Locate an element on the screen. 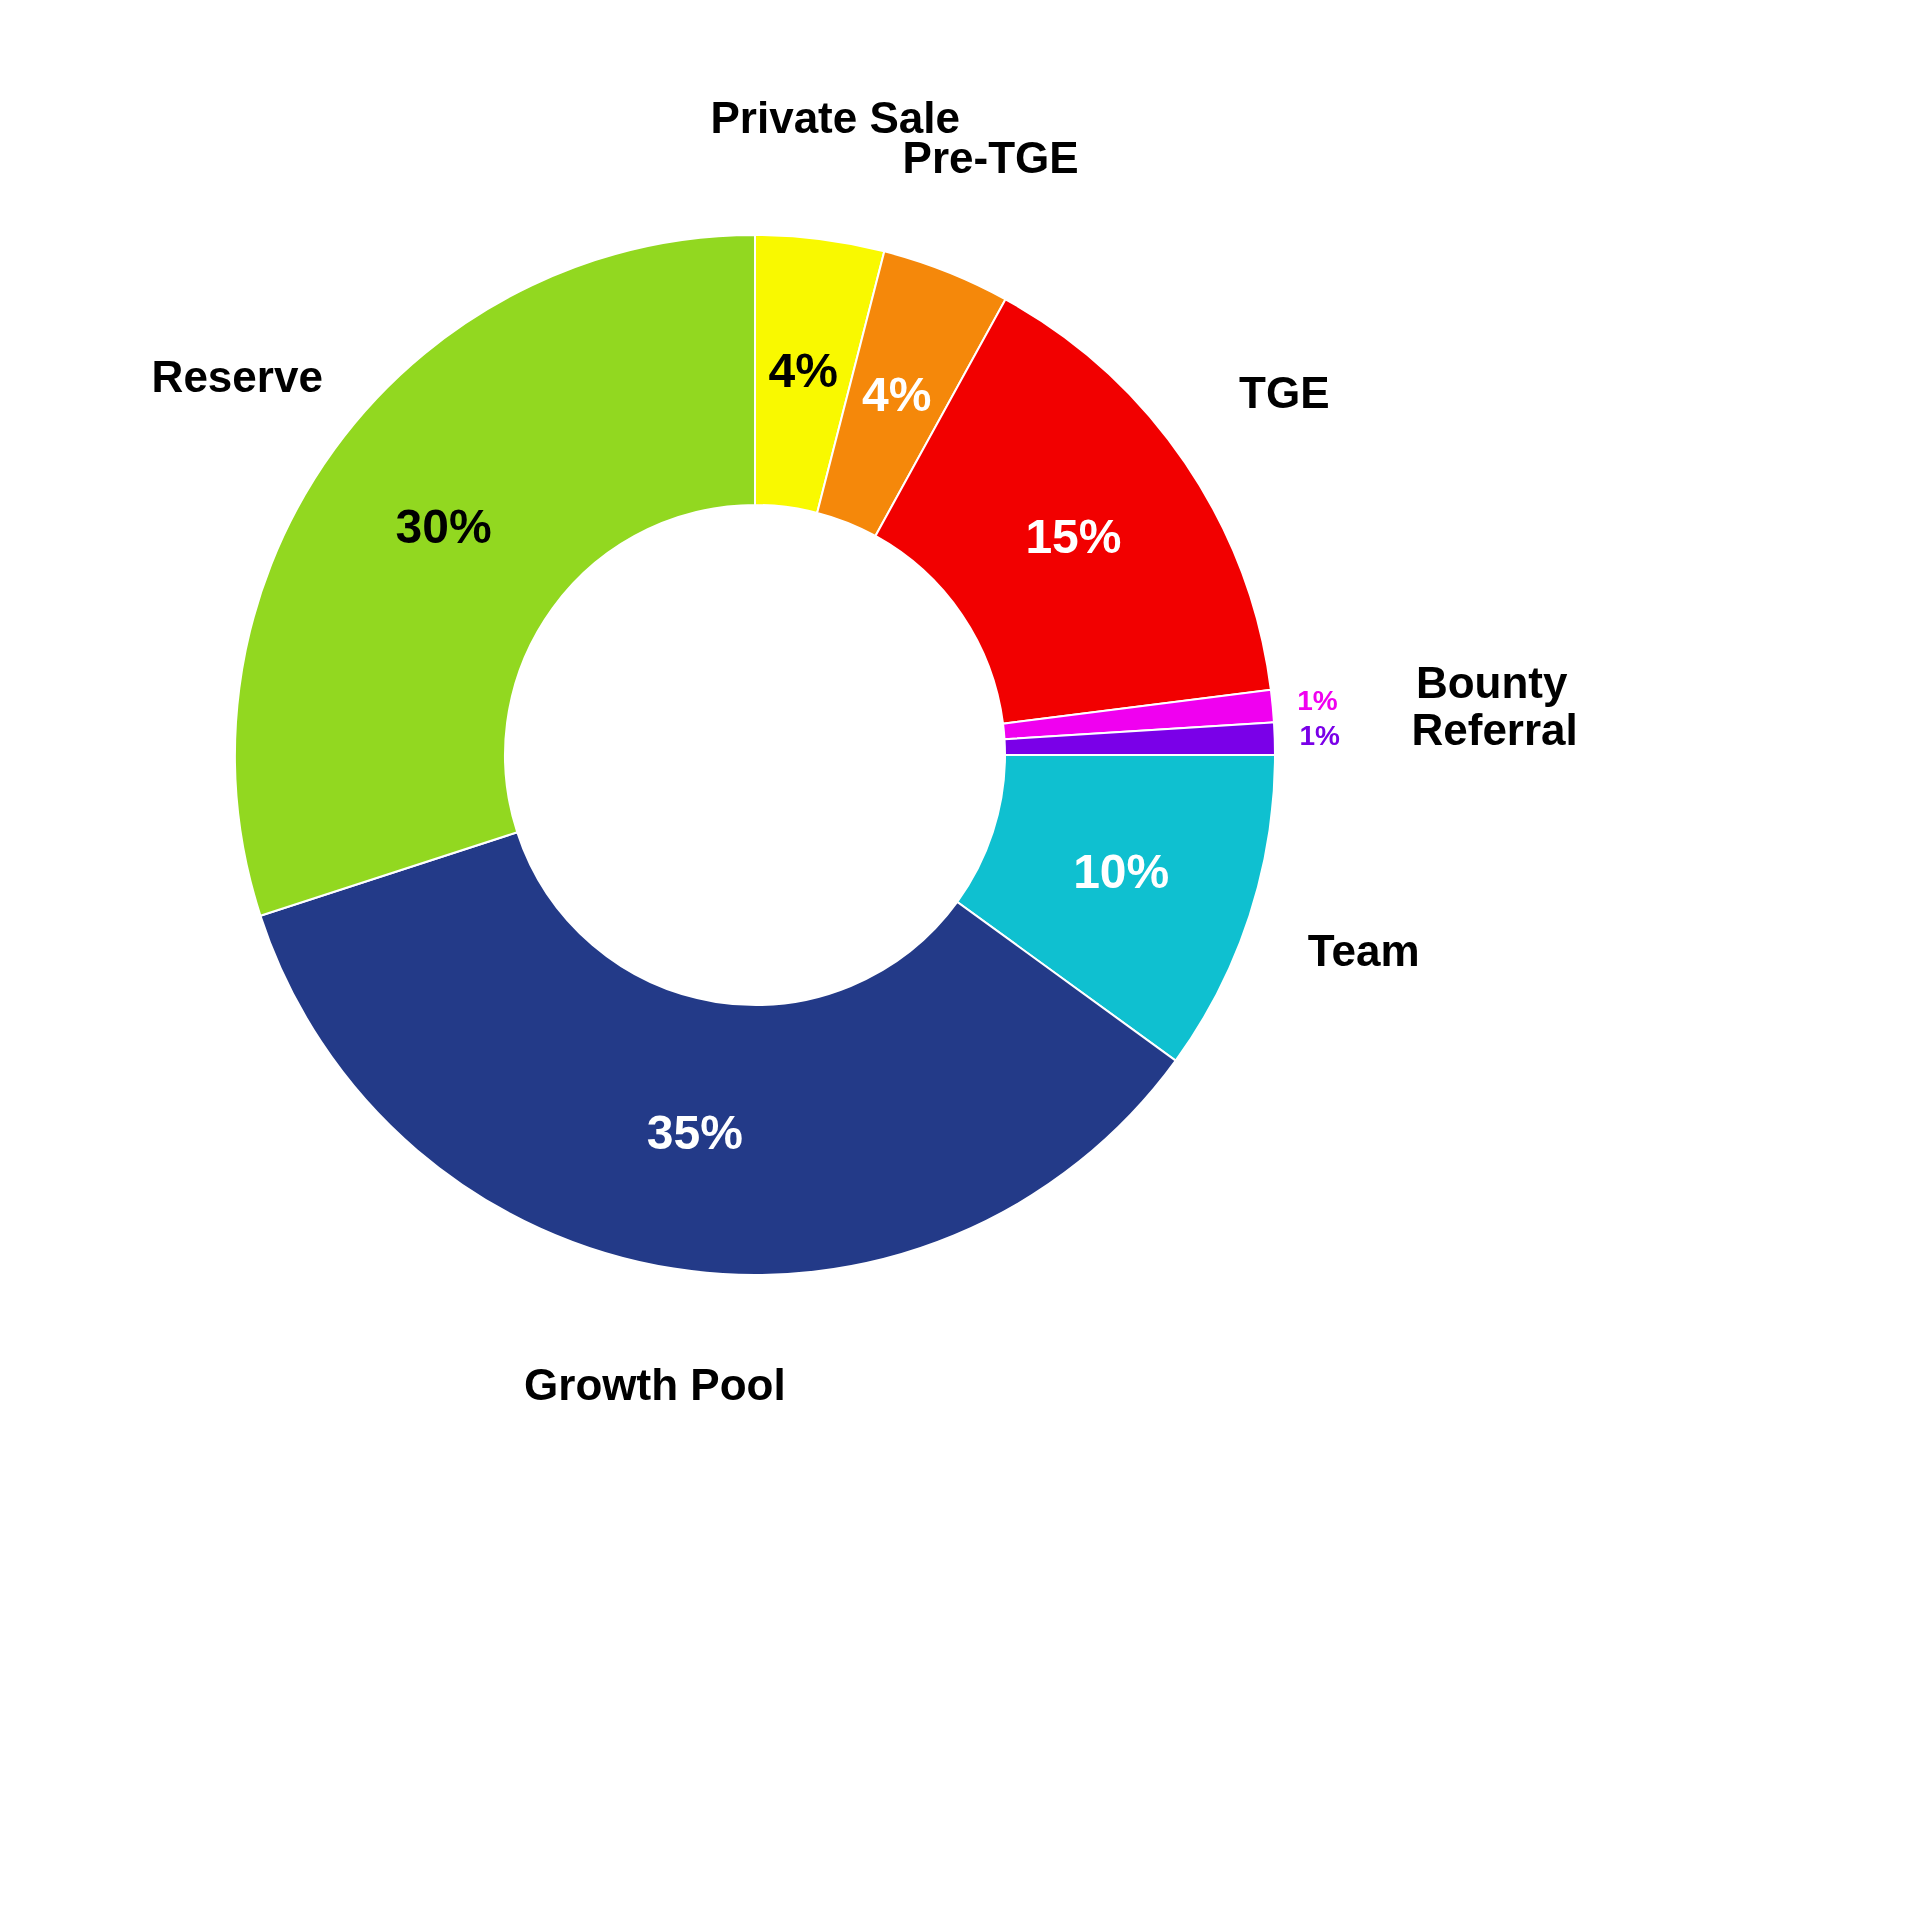  data-label: 10% is located at coordinates (1121, 871).